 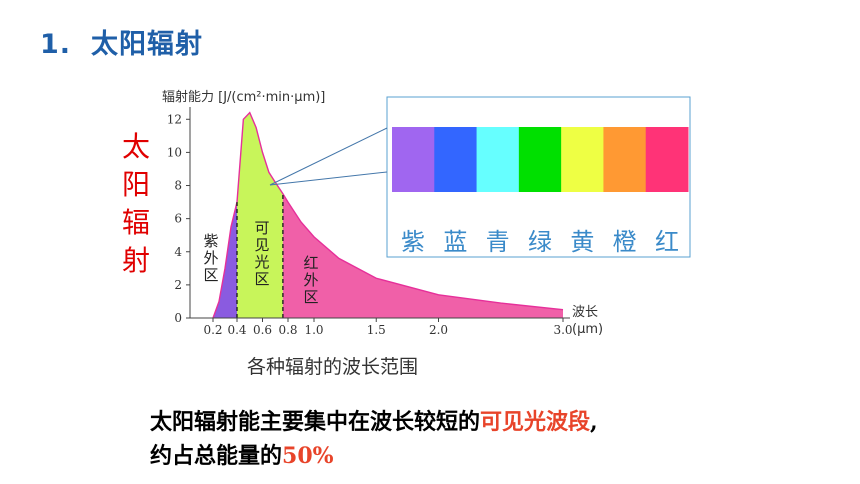 I want to click on region-label-1: 见, so click(x=261, y=245).